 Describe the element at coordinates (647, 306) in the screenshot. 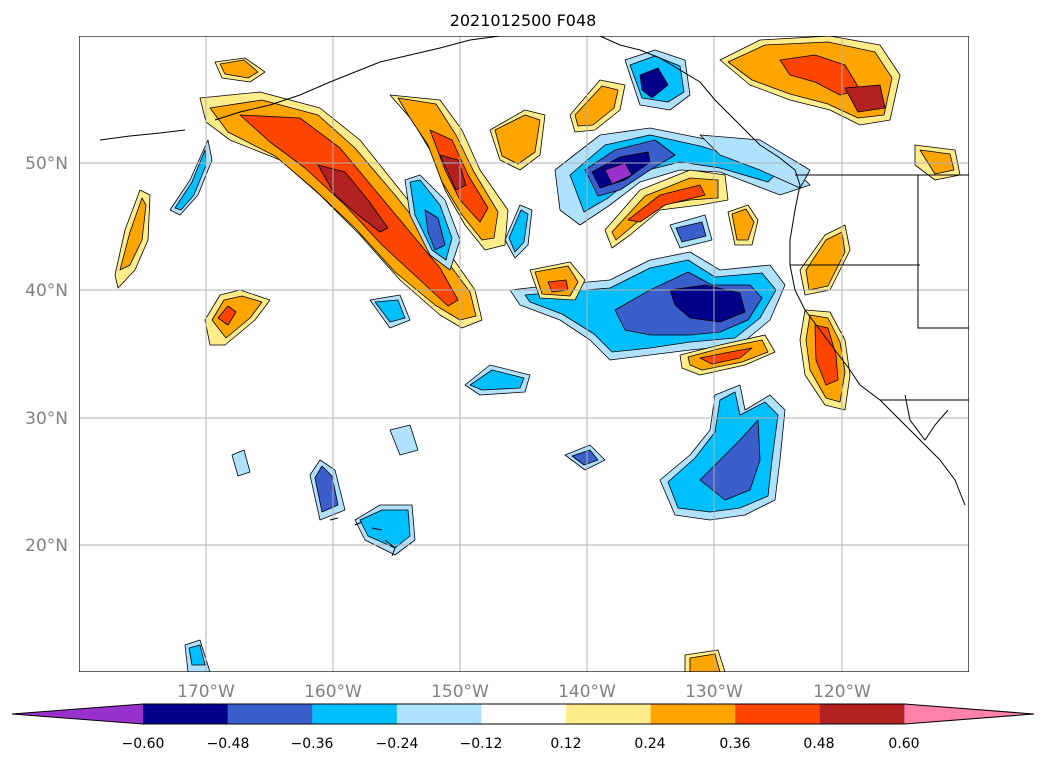

I see `negative-blob-central` at that location.